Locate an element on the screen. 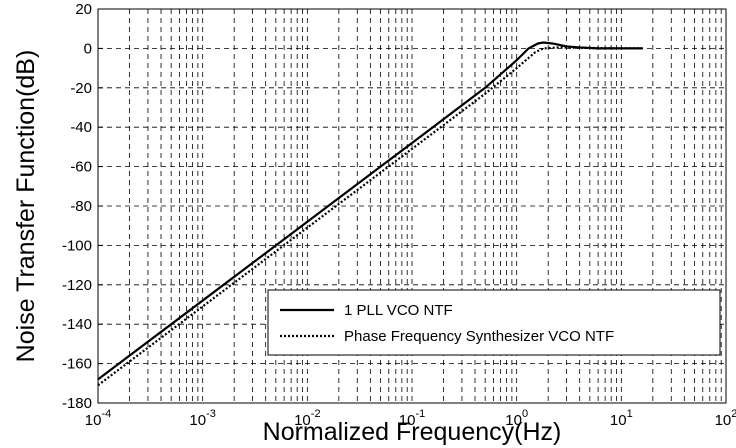  y-tick-label: -180 is located at coordinates (77, 403).